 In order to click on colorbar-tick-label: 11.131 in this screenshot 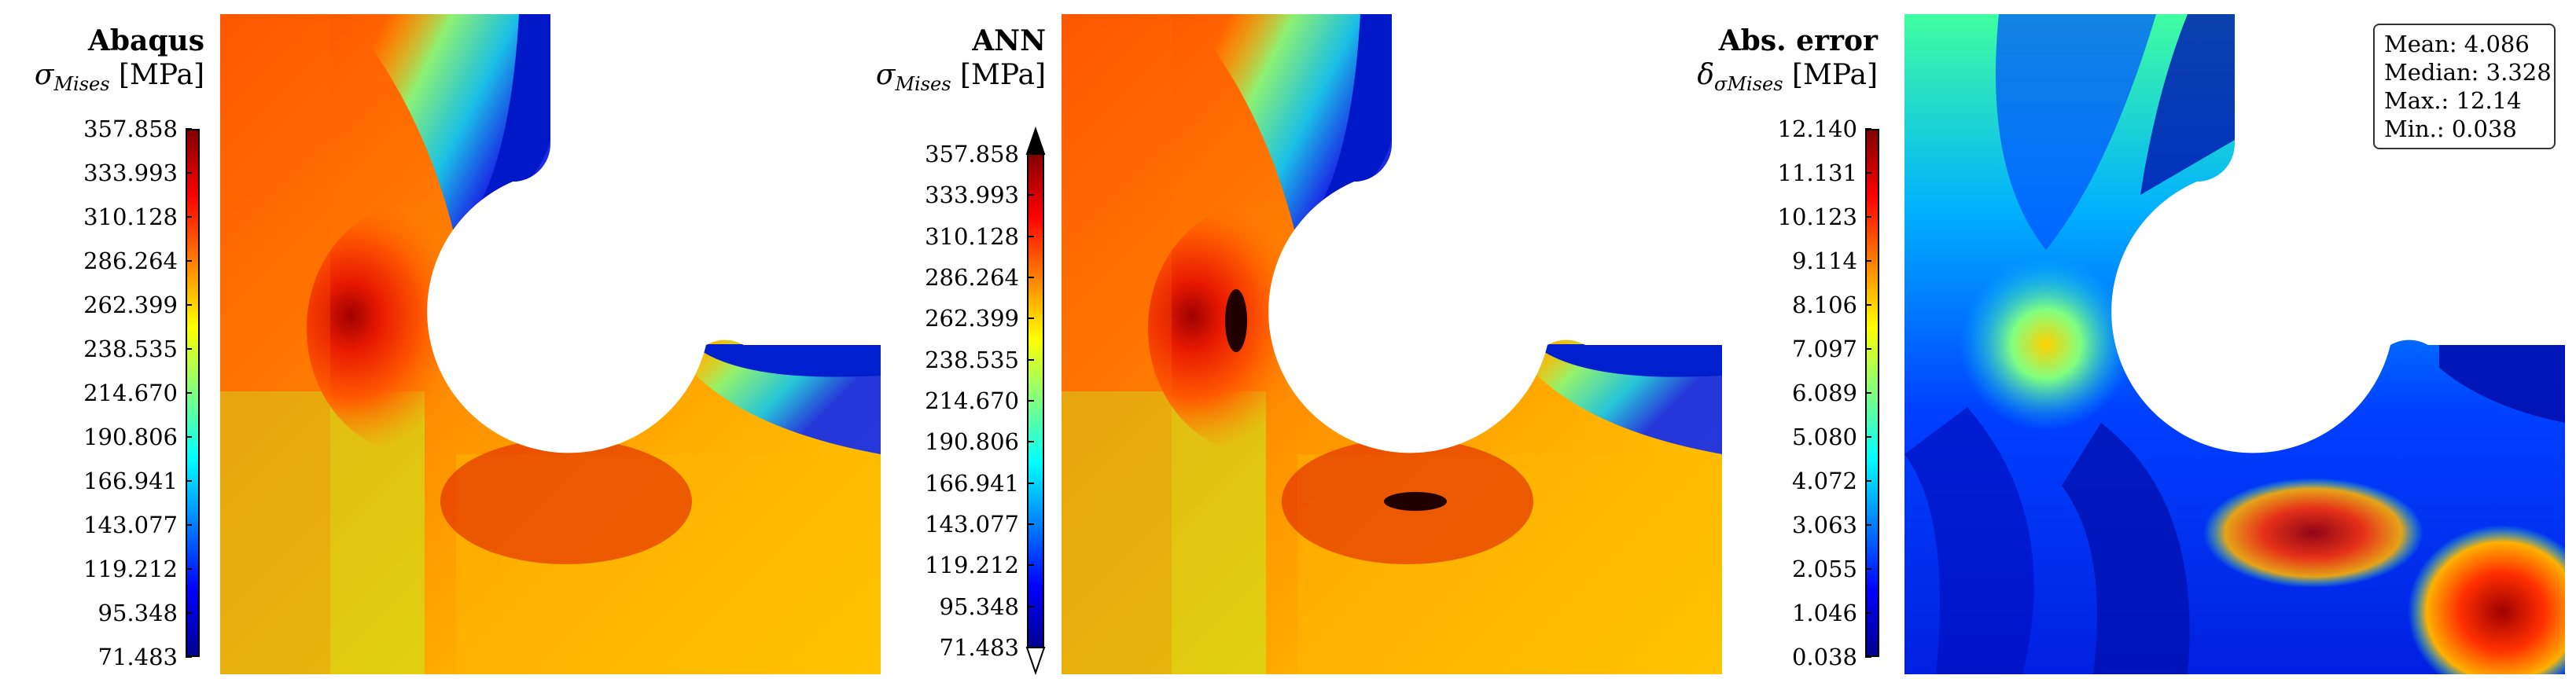, I will do `click(1817, 173)`.